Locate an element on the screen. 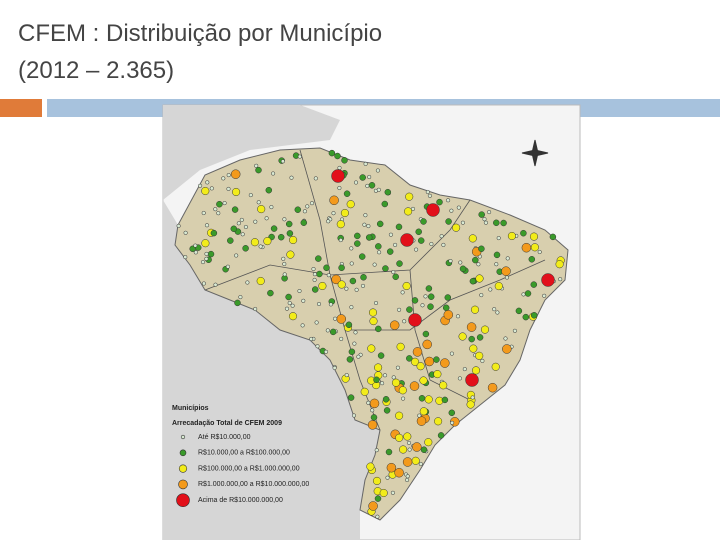 The width and height of the screenshot is (720, 540). legend-label: Acima de R$10.000.000,00 is located at coordinates (240, 500).